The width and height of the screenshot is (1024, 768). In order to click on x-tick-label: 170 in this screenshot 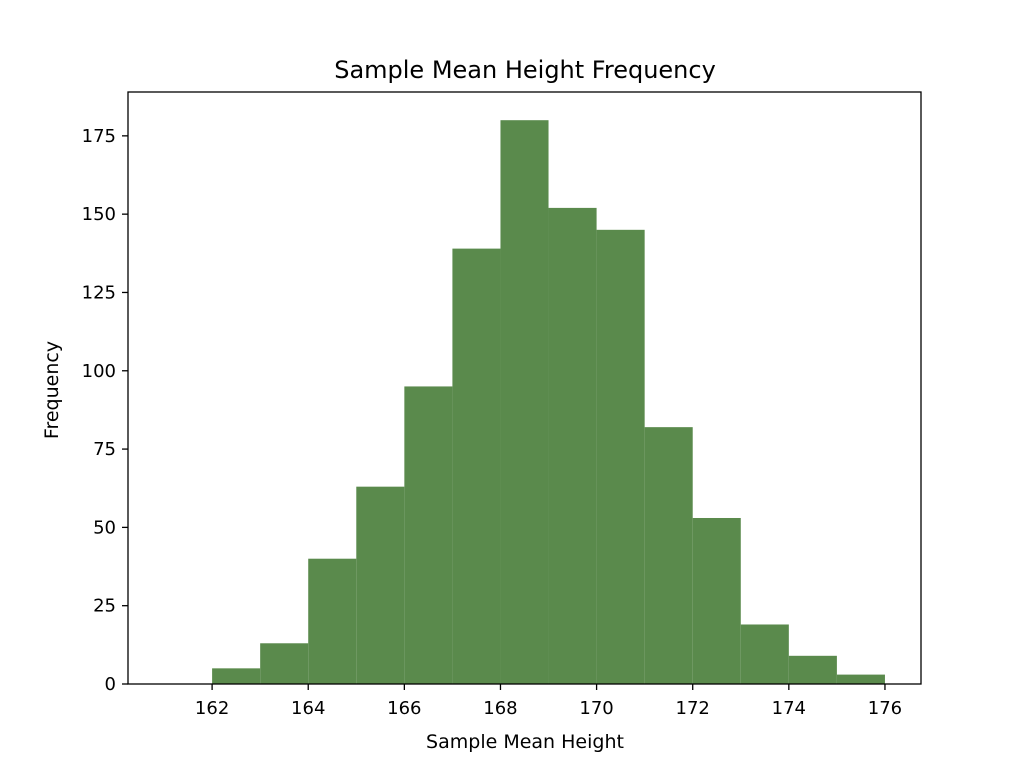, I will do `click(596, 708)`.